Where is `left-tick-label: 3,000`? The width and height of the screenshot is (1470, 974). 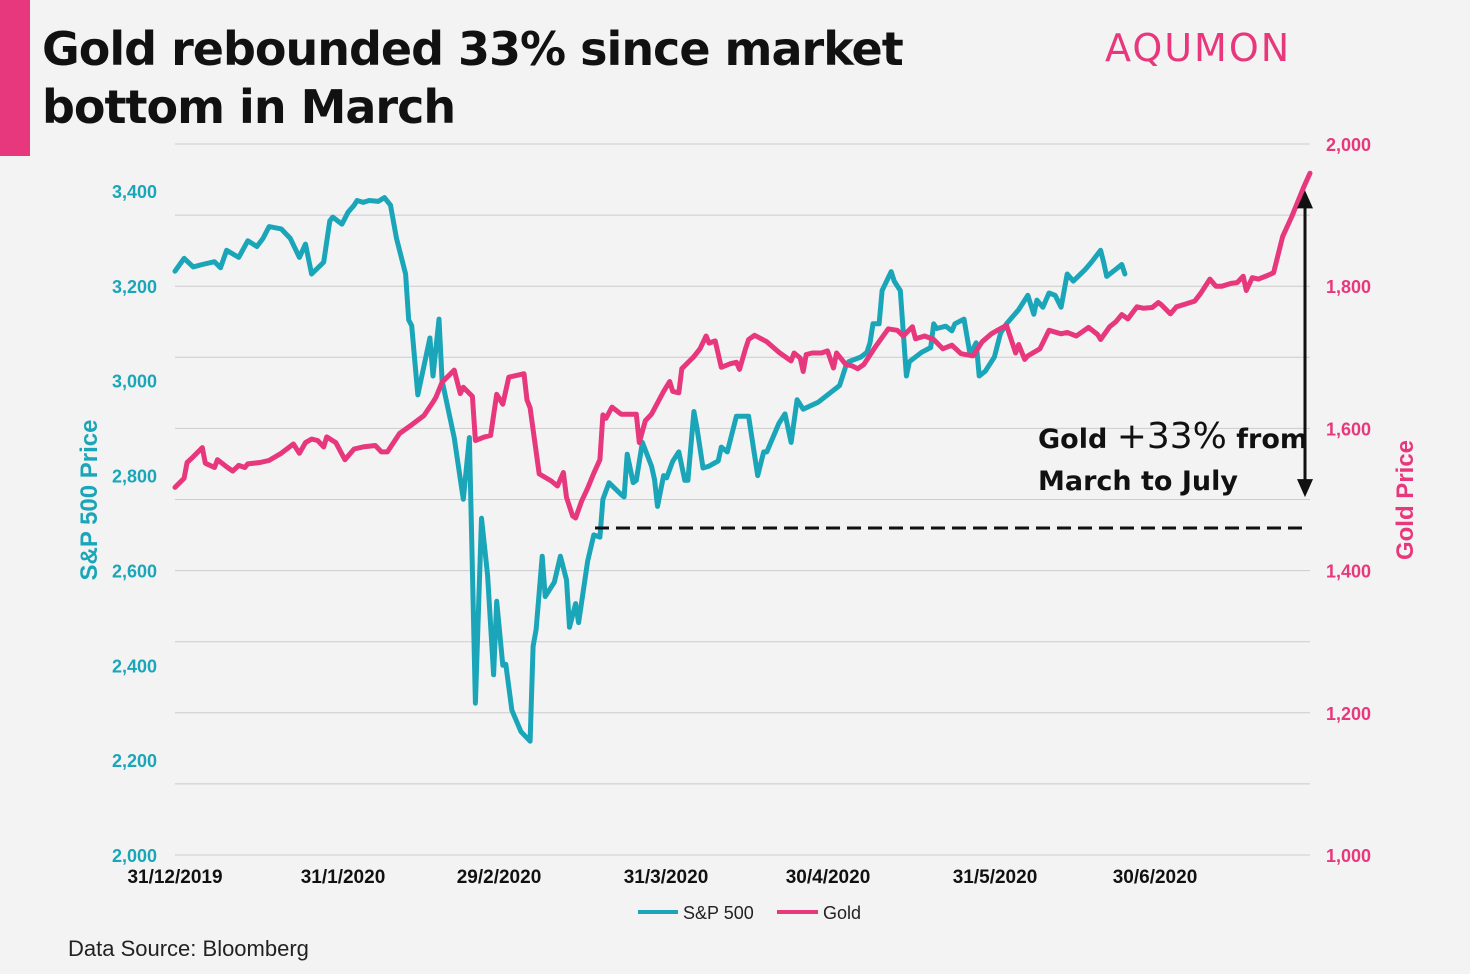 left-tick-label: 3,000 is located at coordinates (134, 382).